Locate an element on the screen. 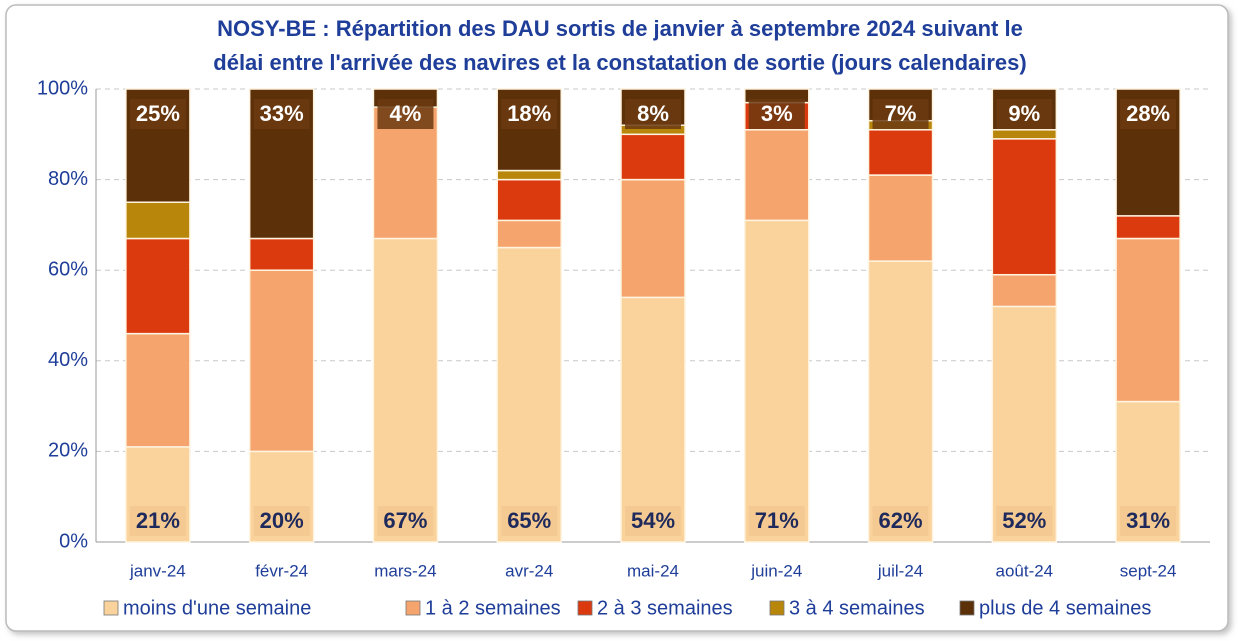 The width and height of the screenshot is (1238, 641). data-label: 52% is located at coordinates (1024, 520).